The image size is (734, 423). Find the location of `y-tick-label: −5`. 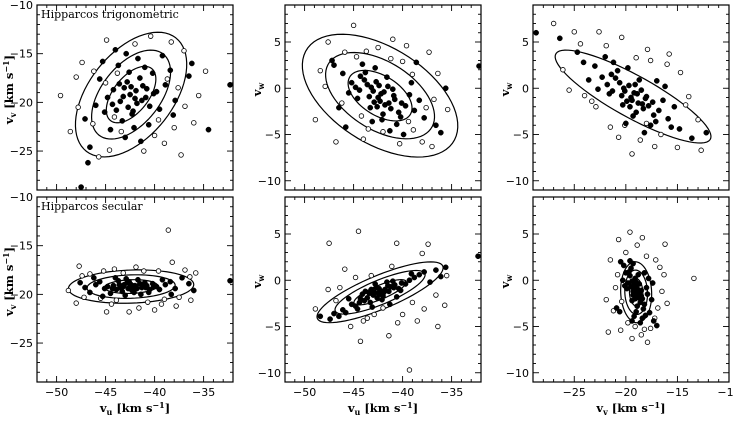

y-tick-label: −5 is located at coordinates (273, 135).